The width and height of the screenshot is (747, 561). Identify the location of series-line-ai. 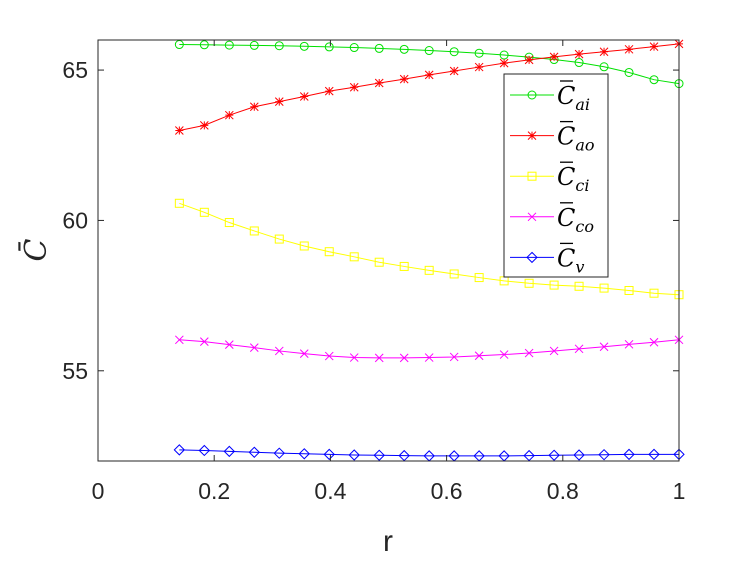
(429, 64).